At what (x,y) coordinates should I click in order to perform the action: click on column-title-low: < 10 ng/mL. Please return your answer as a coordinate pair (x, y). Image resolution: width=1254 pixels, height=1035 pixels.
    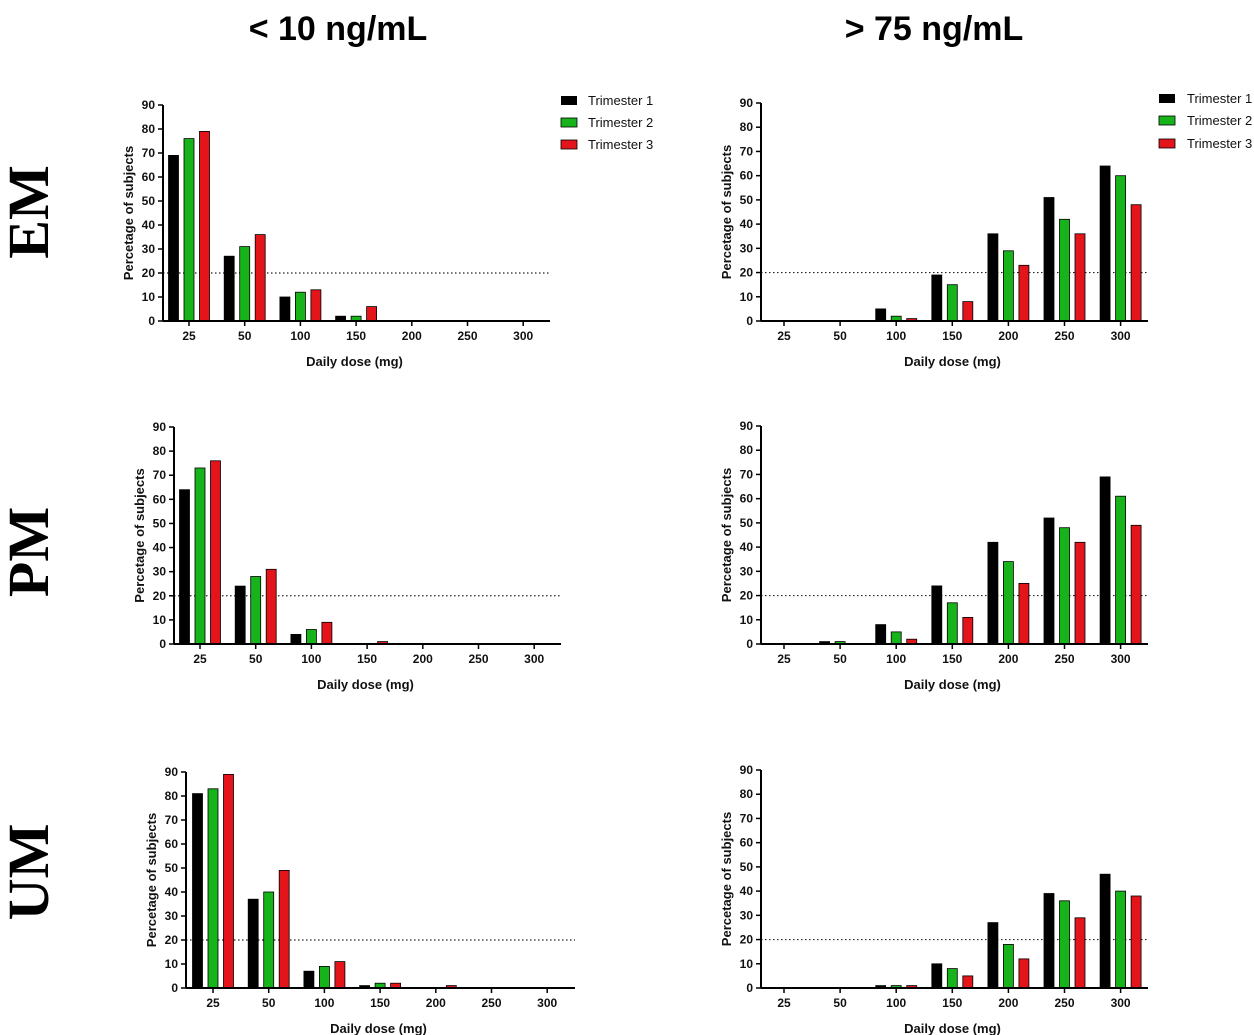
    Looking at the image, I should click on (338, 29).